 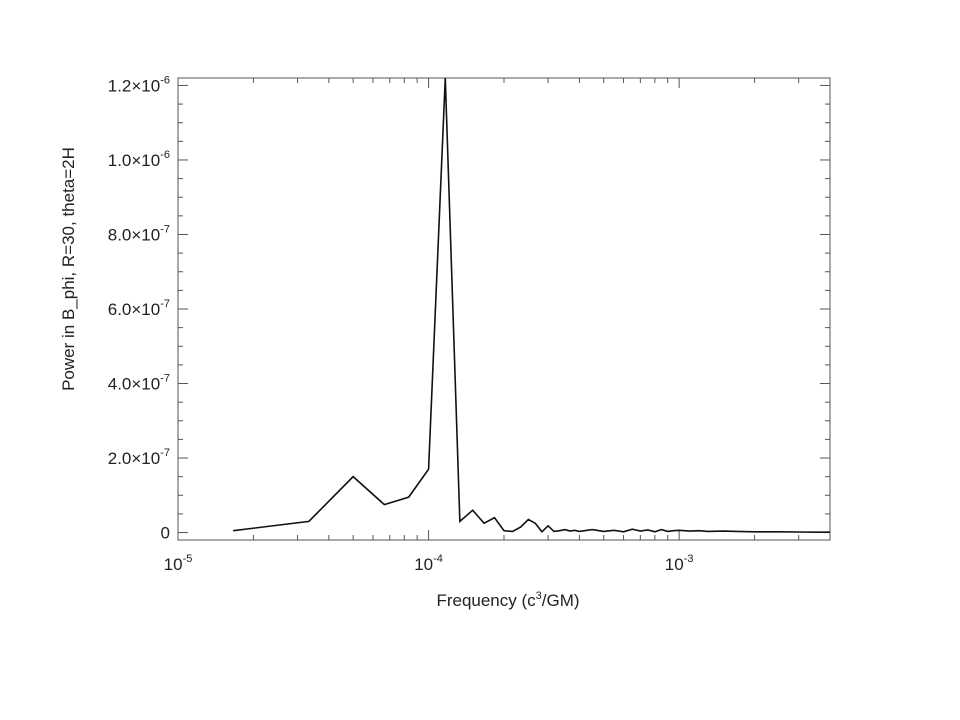 I want to click on y-tick-label: 1.0×10⁻⁶, so click(x=139, y=159).